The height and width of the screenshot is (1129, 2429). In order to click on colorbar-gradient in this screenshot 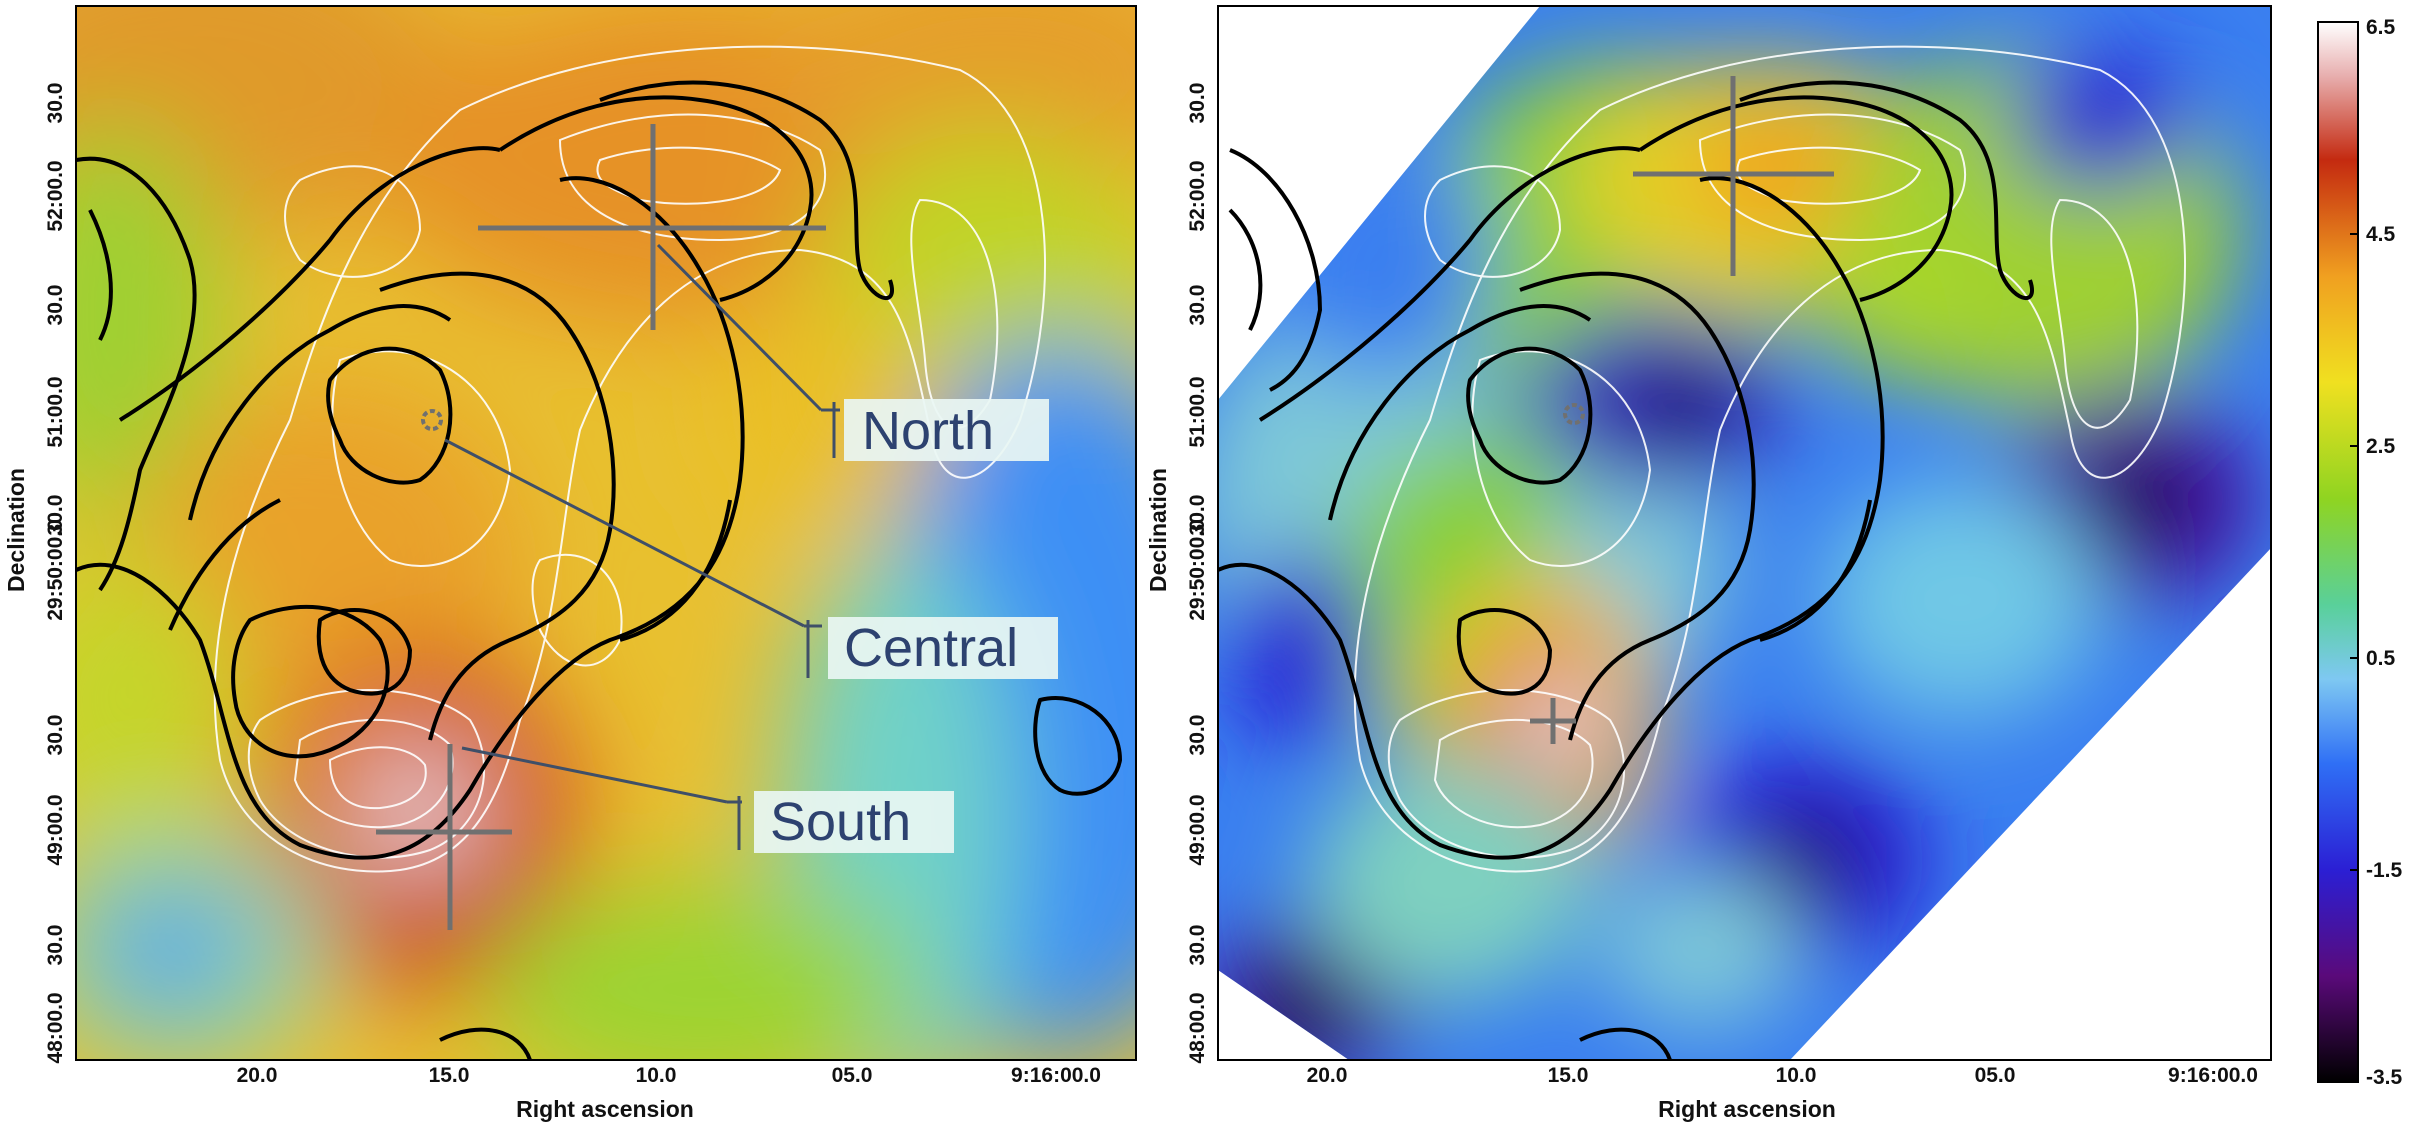, I will do `click(2338, 552)`.